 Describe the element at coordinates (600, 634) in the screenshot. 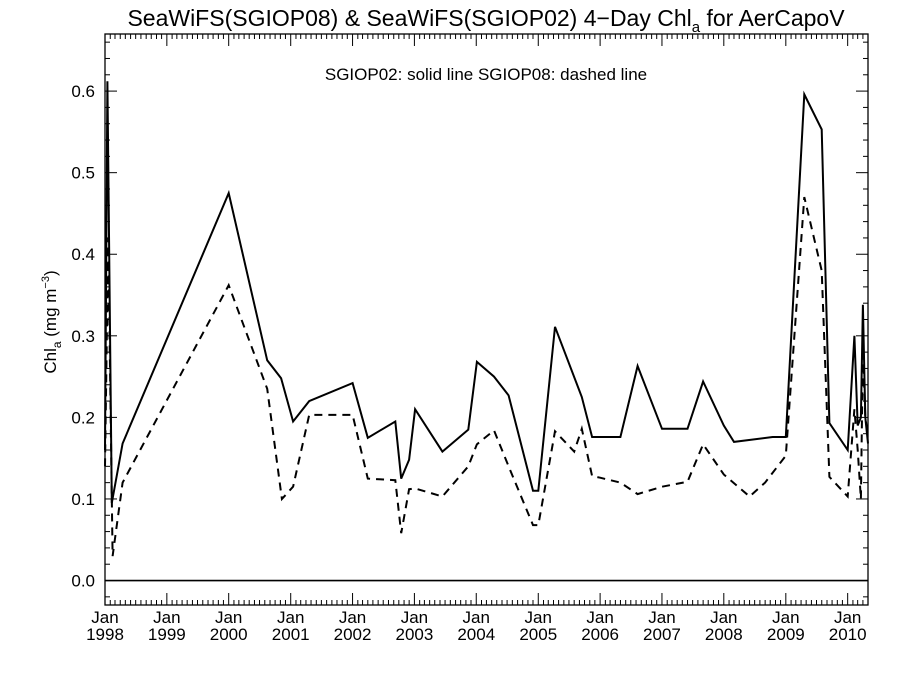

I see `x-tick-label-year: 2006` at that location.